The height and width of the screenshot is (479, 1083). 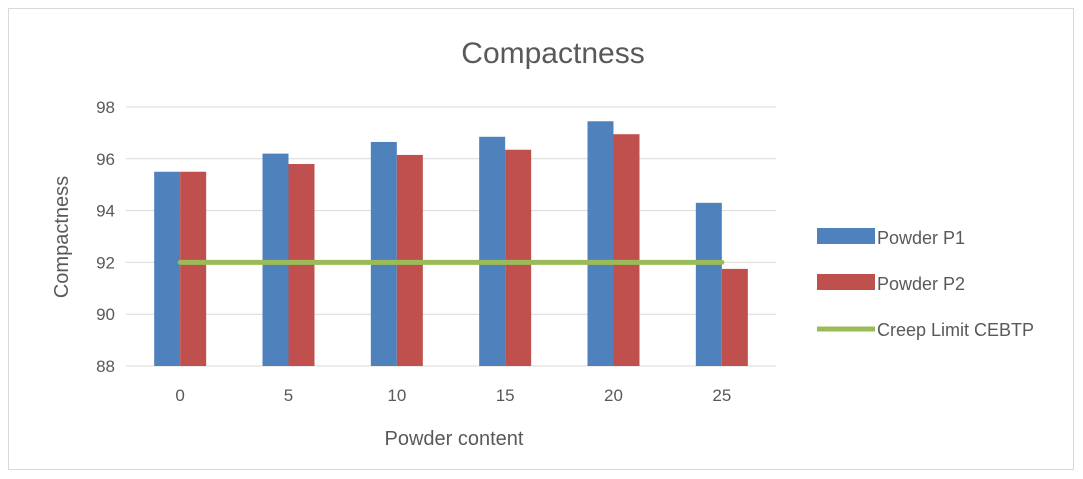 I want to click on x-tick-label: 0, so click(x=179, y=395).